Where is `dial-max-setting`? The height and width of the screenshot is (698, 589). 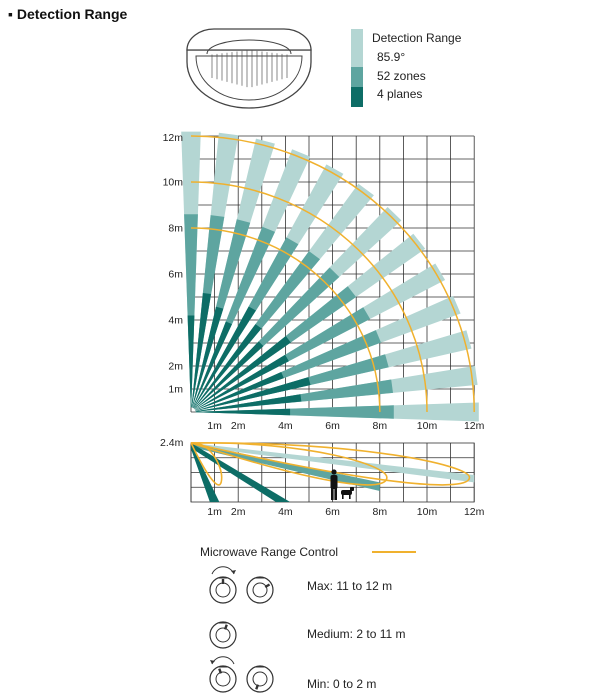
dial-max-setting is located at coordinates (241, 585).